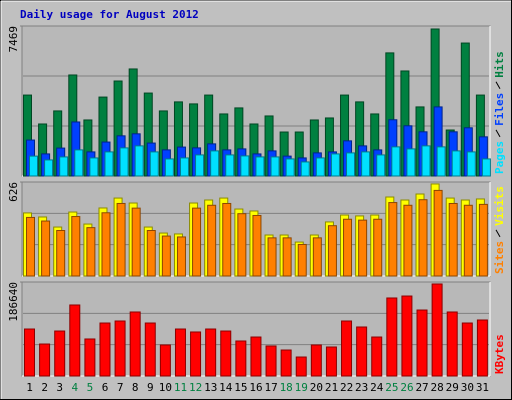 Image resolution: width=512 pixels, height=400 pixels. I want to click on x-tick-label: 11, so click(180, 387).